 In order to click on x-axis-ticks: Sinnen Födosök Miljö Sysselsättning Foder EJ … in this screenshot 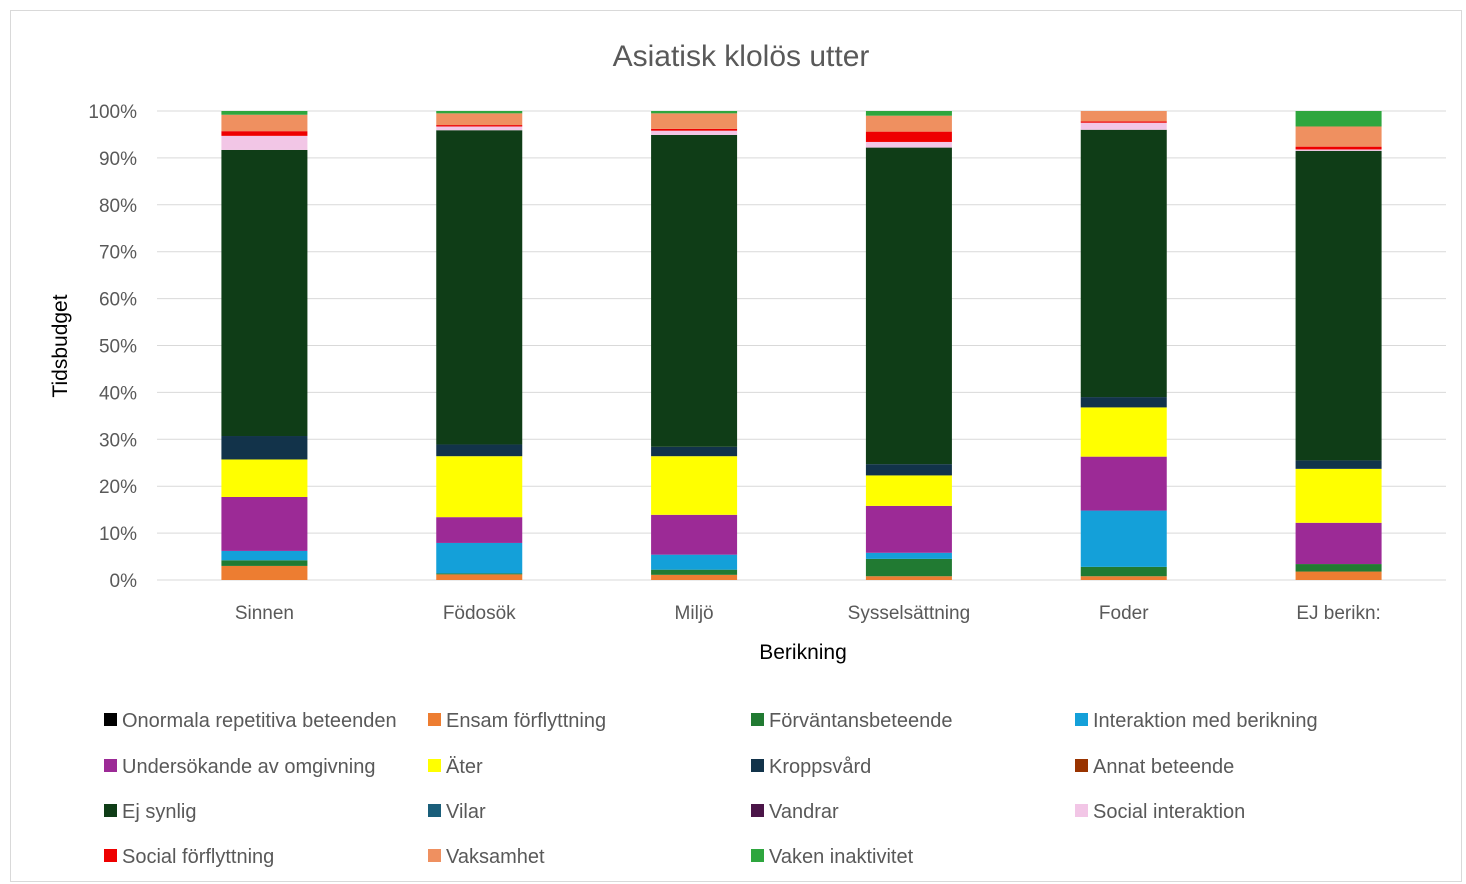, I will do `click(808, 613)`.